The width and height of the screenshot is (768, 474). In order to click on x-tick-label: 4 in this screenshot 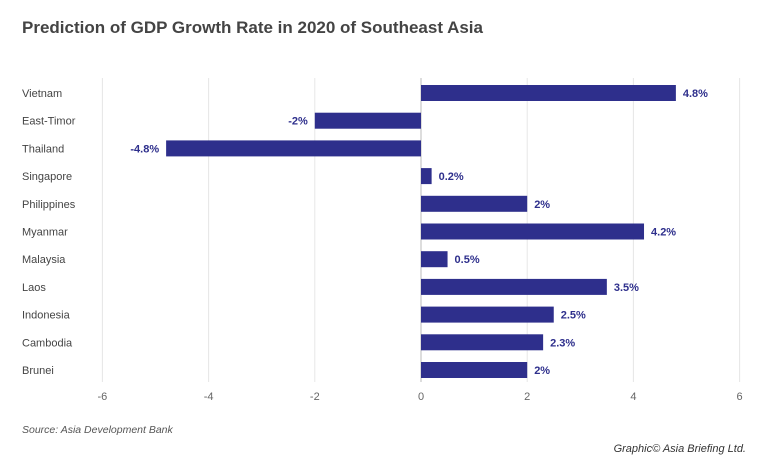, I will do `click(633, 397)`.